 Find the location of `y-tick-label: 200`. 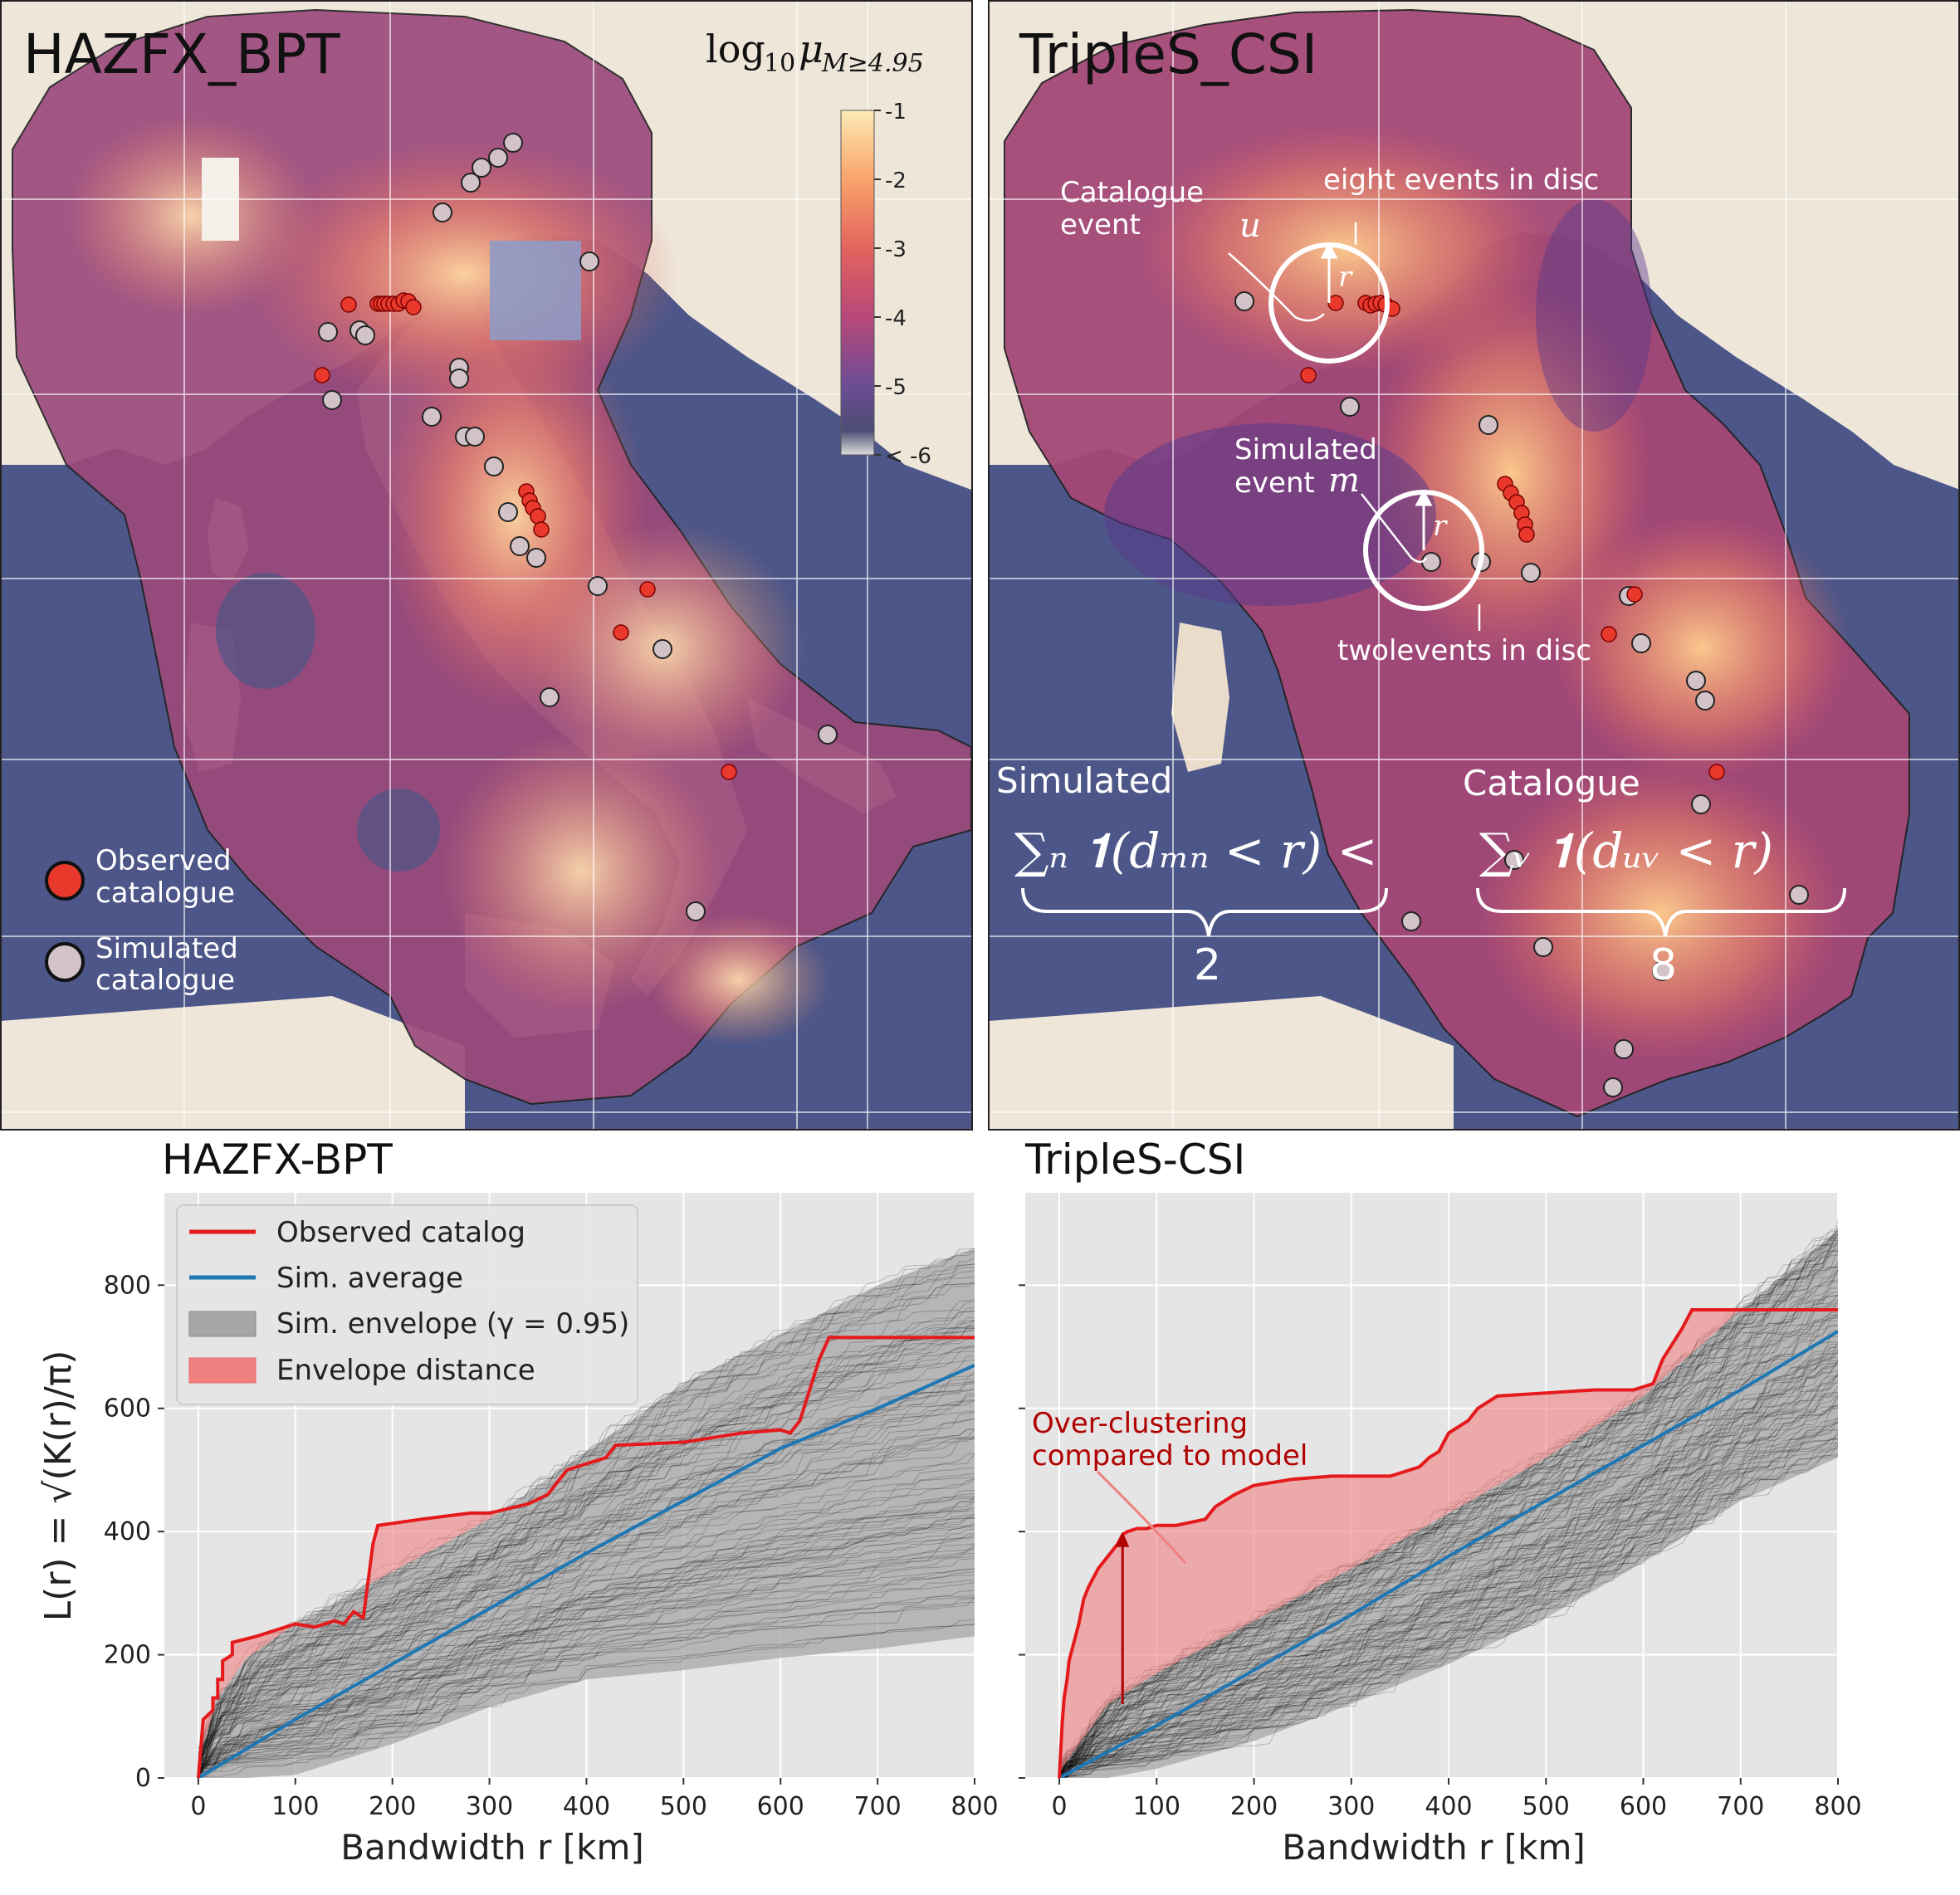

y-tick-label: 200 is located at coordinates (127, 1655).